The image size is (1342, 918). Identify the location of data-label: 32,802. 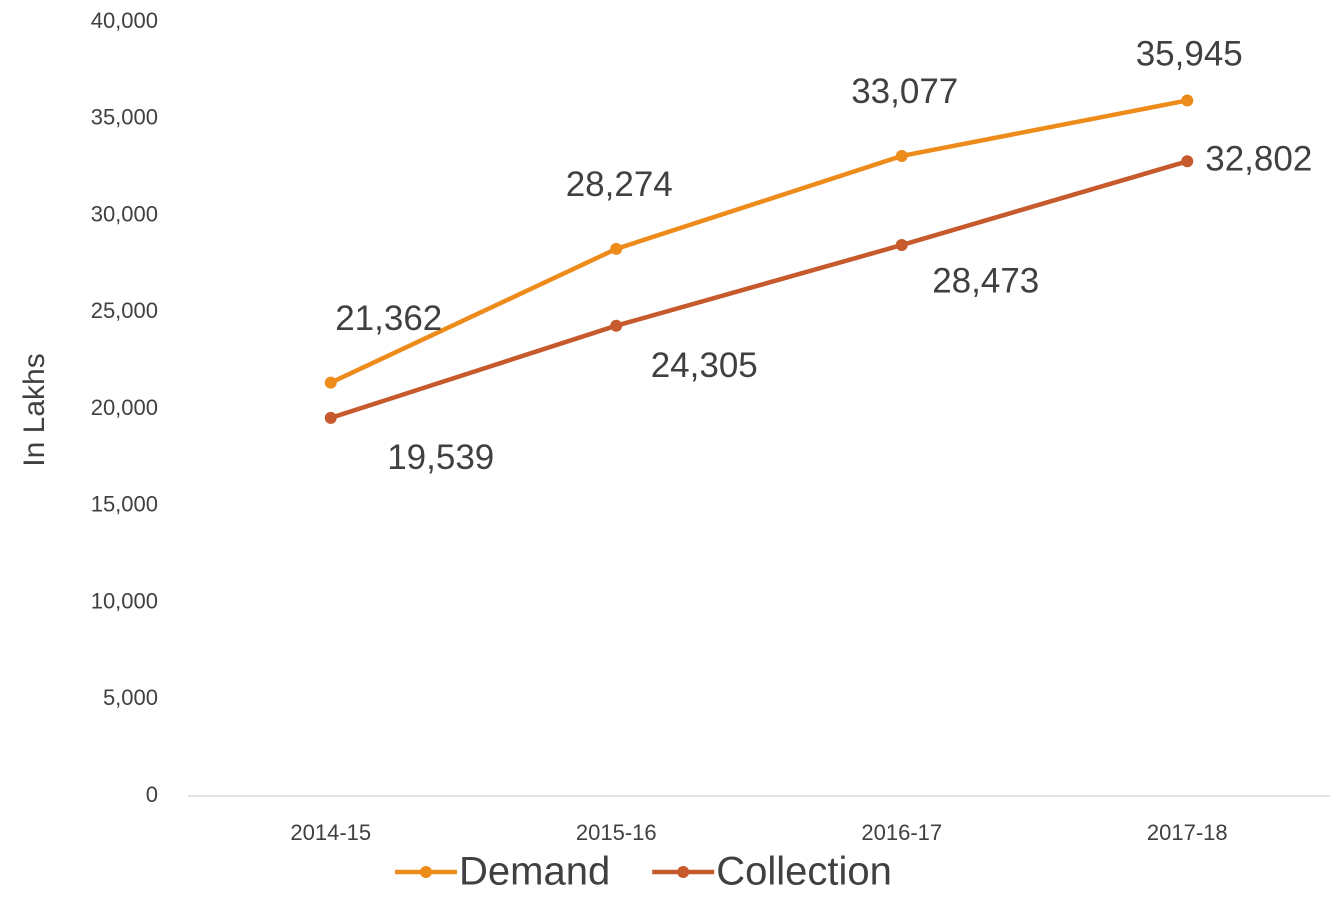
(1258, 159).